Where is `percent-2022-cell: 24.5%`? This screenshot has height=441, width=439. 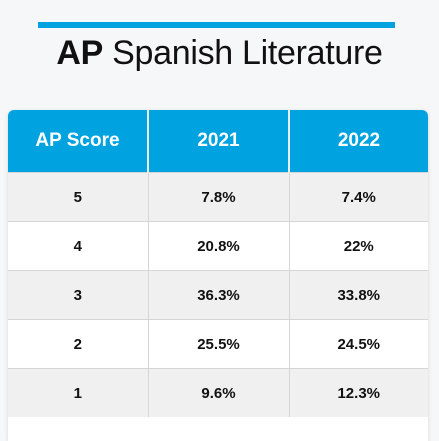
percent-2022-cell: 24.5% is located at coordinates (358, 344).